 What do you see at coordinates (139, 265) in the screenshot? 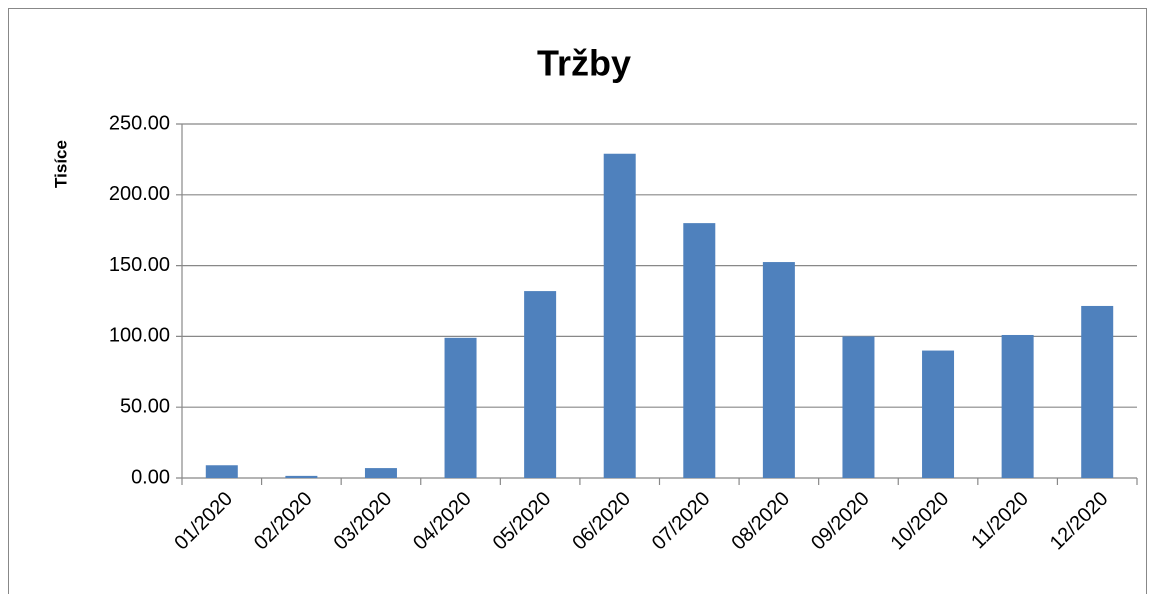
I see `y-tick-label: 150.00` at bounding box center [139, 265].